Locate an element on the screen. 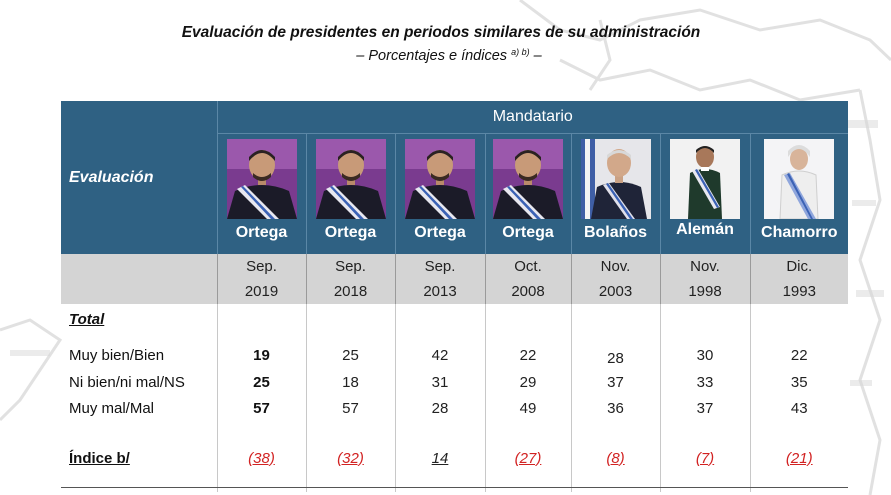 The height and width of the screenshot is (495, 891). president-name: Chamorro is located at coordinates (799, 232).